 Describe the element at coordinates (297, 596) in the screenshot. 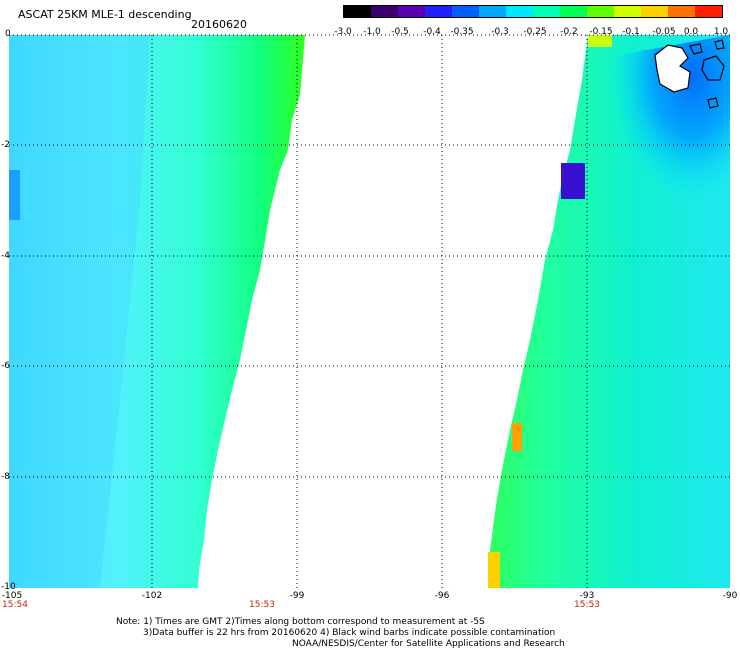

I see `lon-label: -99` at that location.